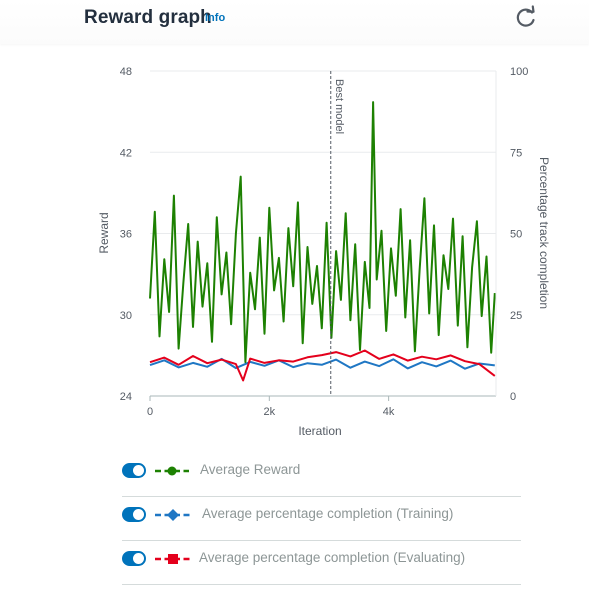 The image size is (589, 600). Describe the element at coordinates (126, 235) in the screenshot. I see `y-left-tick-label: 36` at that location.